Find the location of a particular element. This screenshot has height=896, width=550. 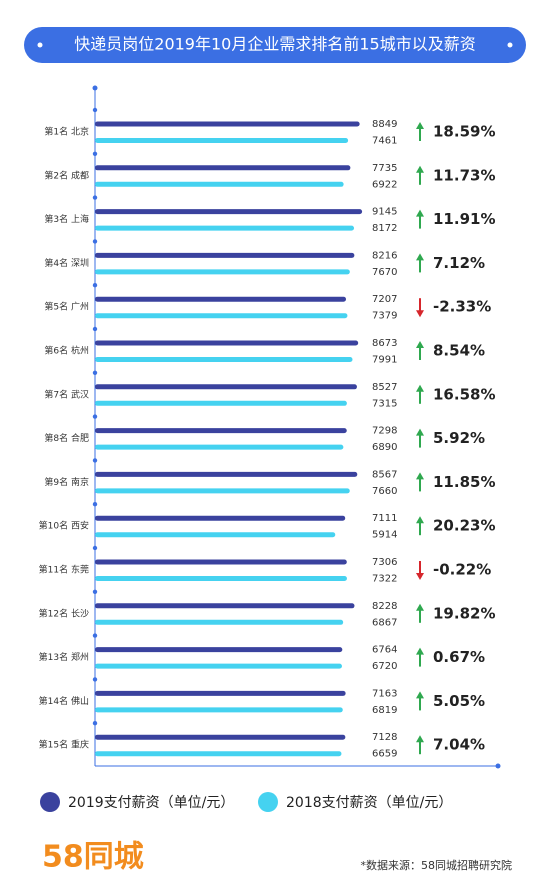

logo: 58同城 is located at coordinates (93, 857).